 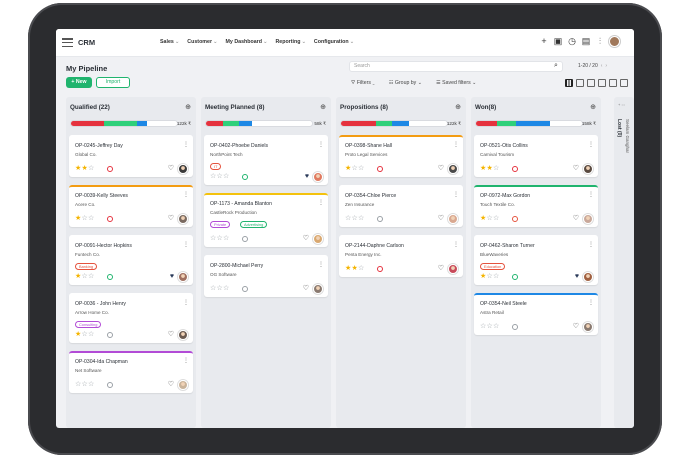 What do you see at coordinates (334, 42) in the screenshot?
I see `nav-item-configuration: Configuration⌄` at bounding box center [334, 42].